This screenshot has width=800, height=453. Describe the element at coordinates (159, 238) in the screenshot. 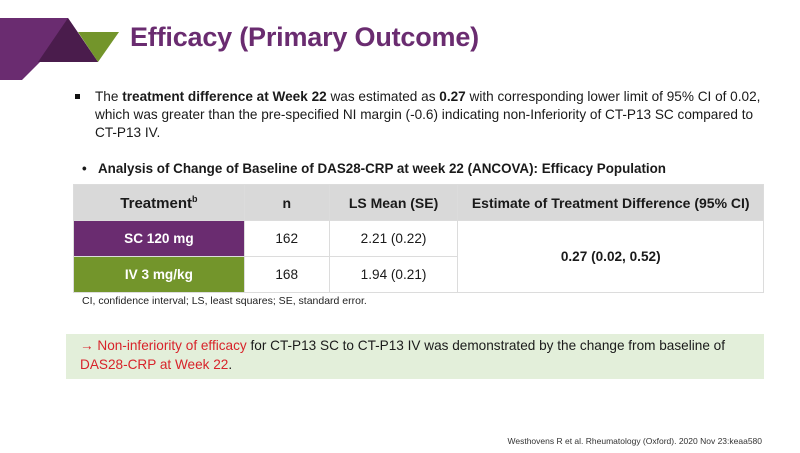

I see `treatment-cell-sc: SC 120 mg` at that location.